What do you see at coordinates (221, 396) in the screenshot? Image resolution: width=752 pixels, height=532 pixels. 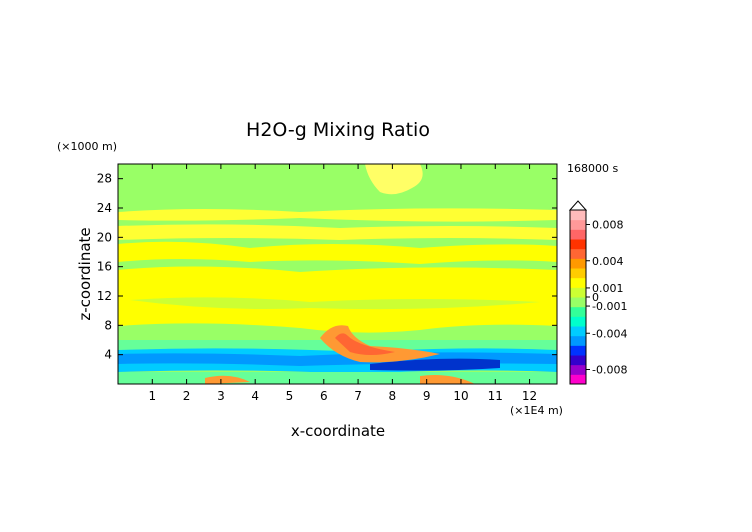 I see `x-tick-label: 3` at bounding box center [221, 396].